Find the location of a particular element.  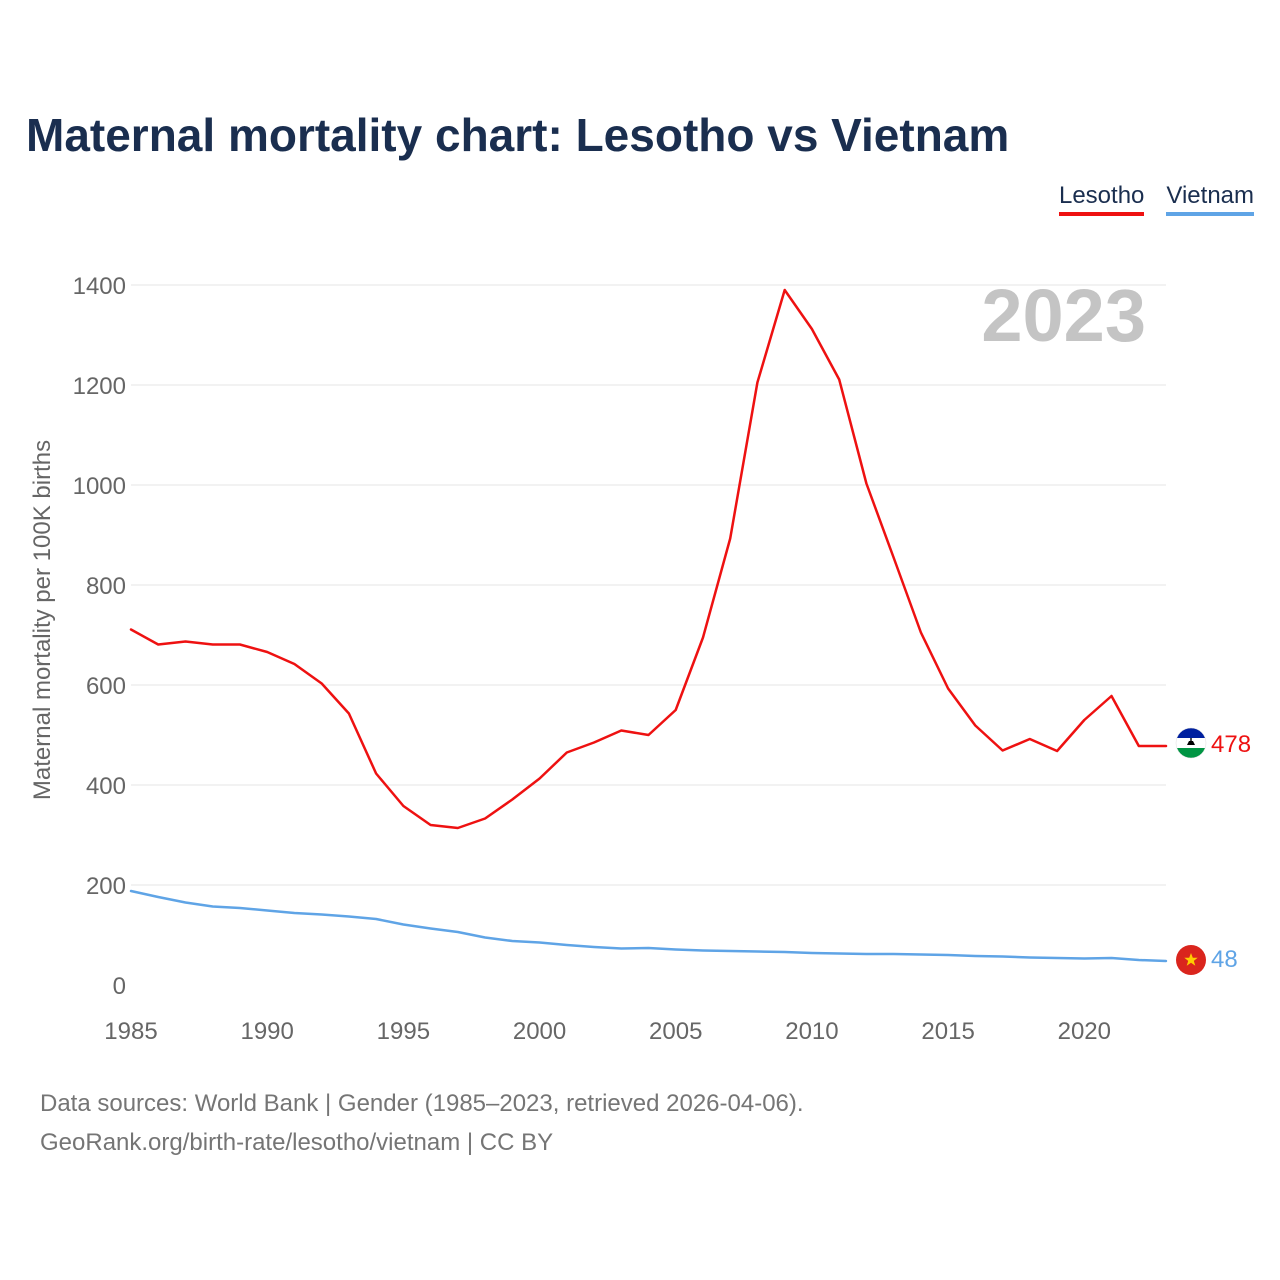

x-tick-label: 2005 is located at coordinates (675, 1031).